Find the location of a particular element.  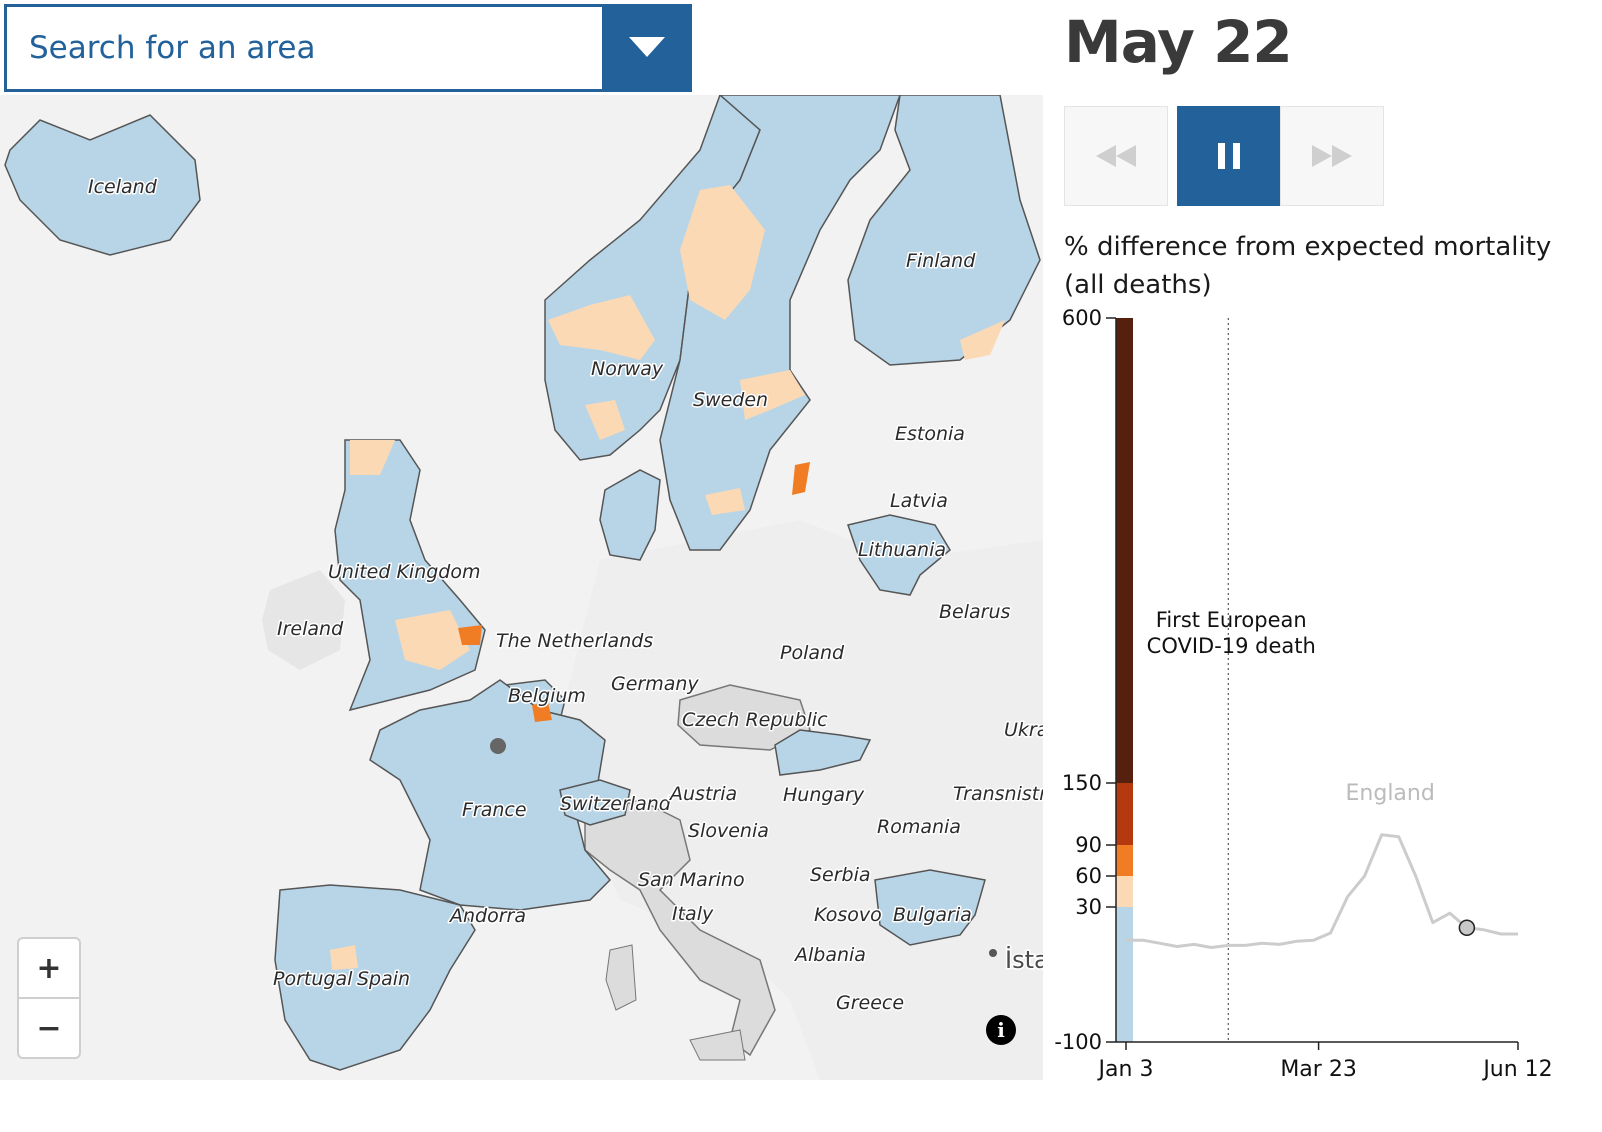

region-peach-stockholm is located at coordinates (772, 395).